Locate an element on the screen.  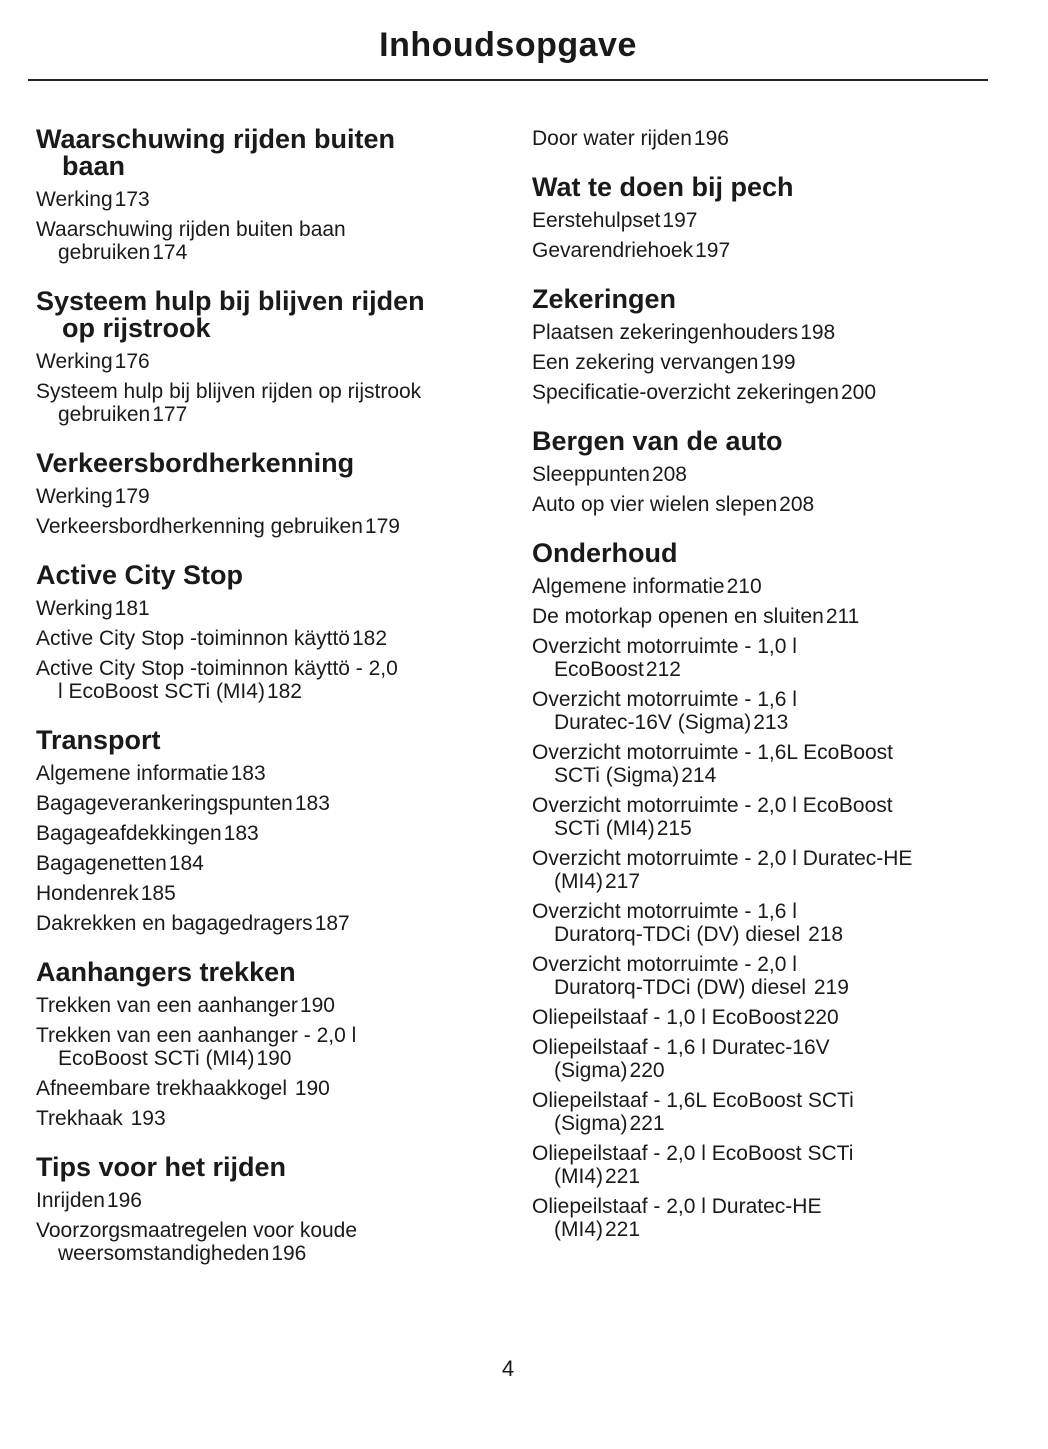
toc-entry: Gevarendriehoek197 is located at coordinates (756, 250).